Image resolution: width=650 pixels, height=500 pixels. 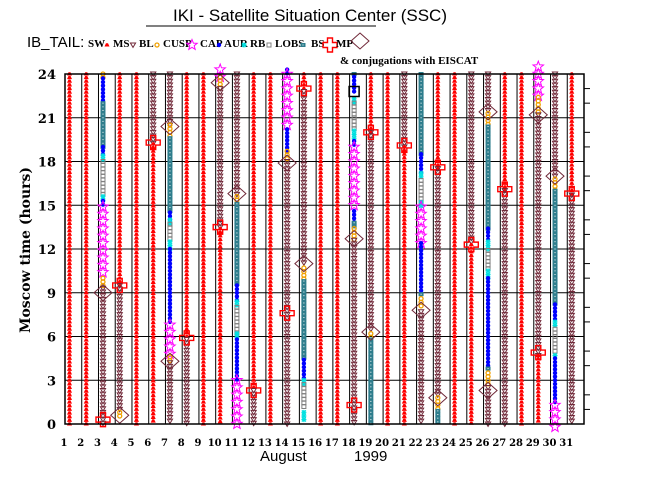 What do you see at coordinates (153, 142) in the screenshot?
I see `event-bs` at bounding box center [153, 142].